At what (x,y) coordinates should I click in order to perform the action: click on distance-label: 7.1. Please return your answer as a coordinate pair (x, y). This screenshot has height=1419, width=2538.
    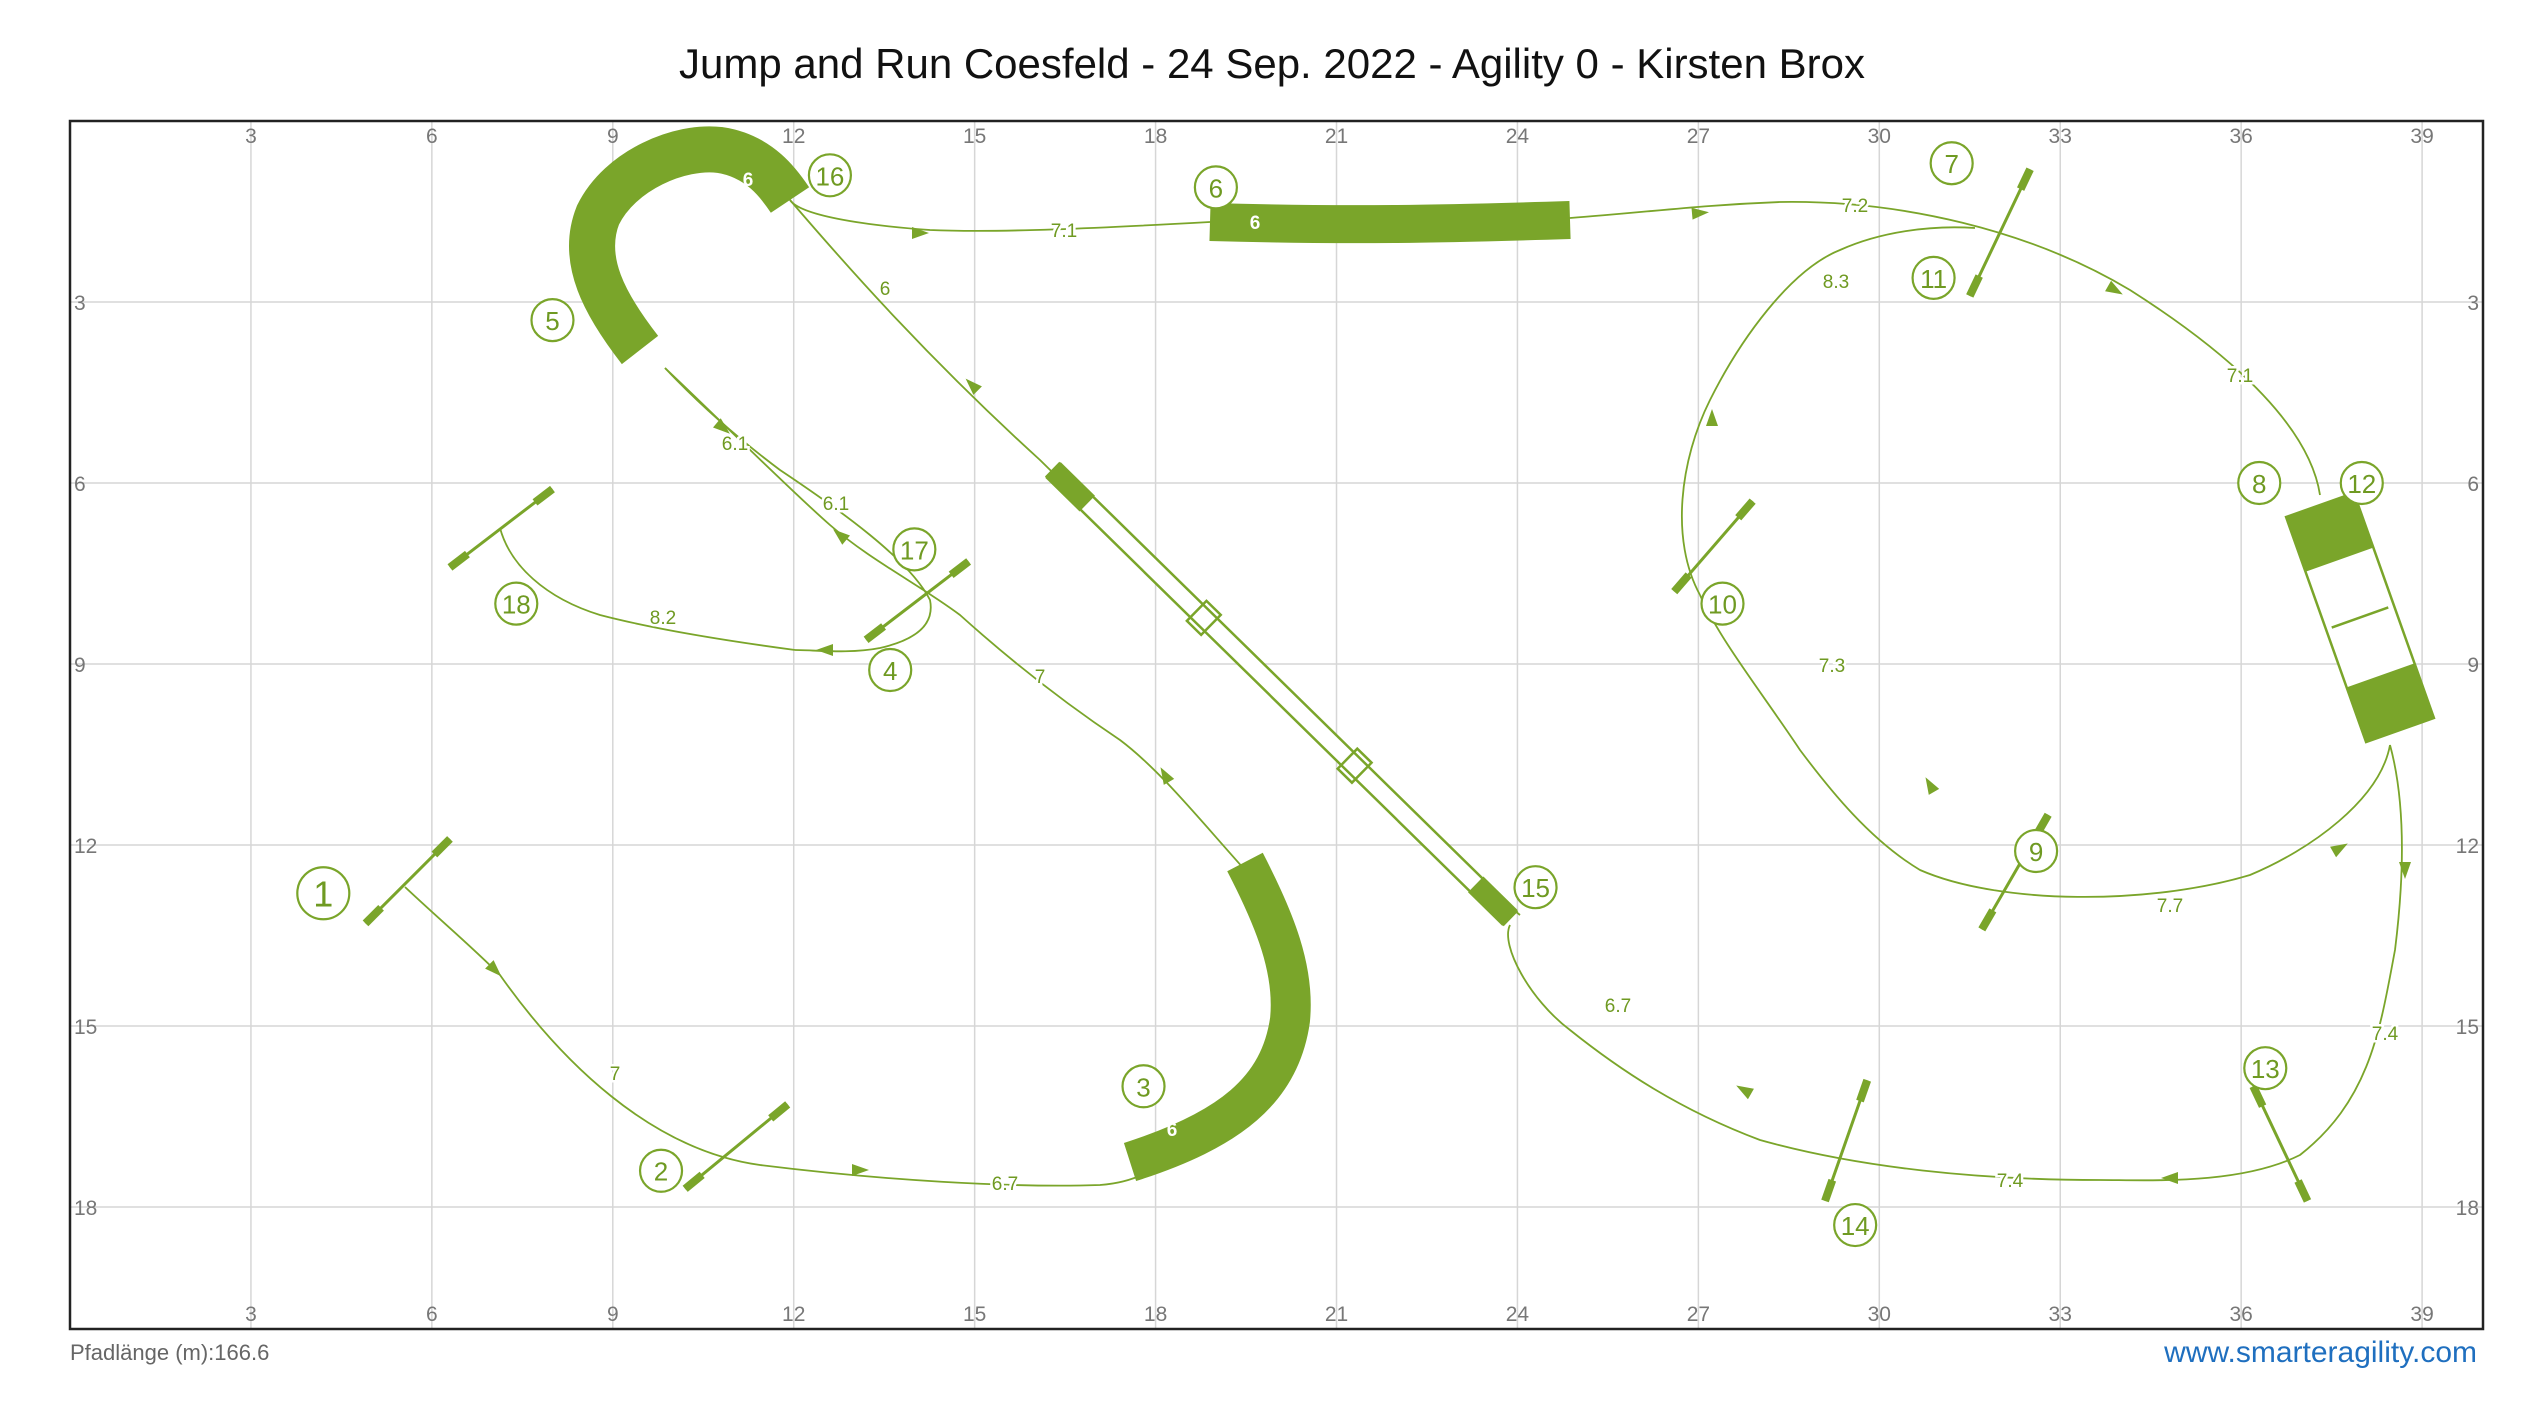
    Looking at the image, I should click on (1064, 231).